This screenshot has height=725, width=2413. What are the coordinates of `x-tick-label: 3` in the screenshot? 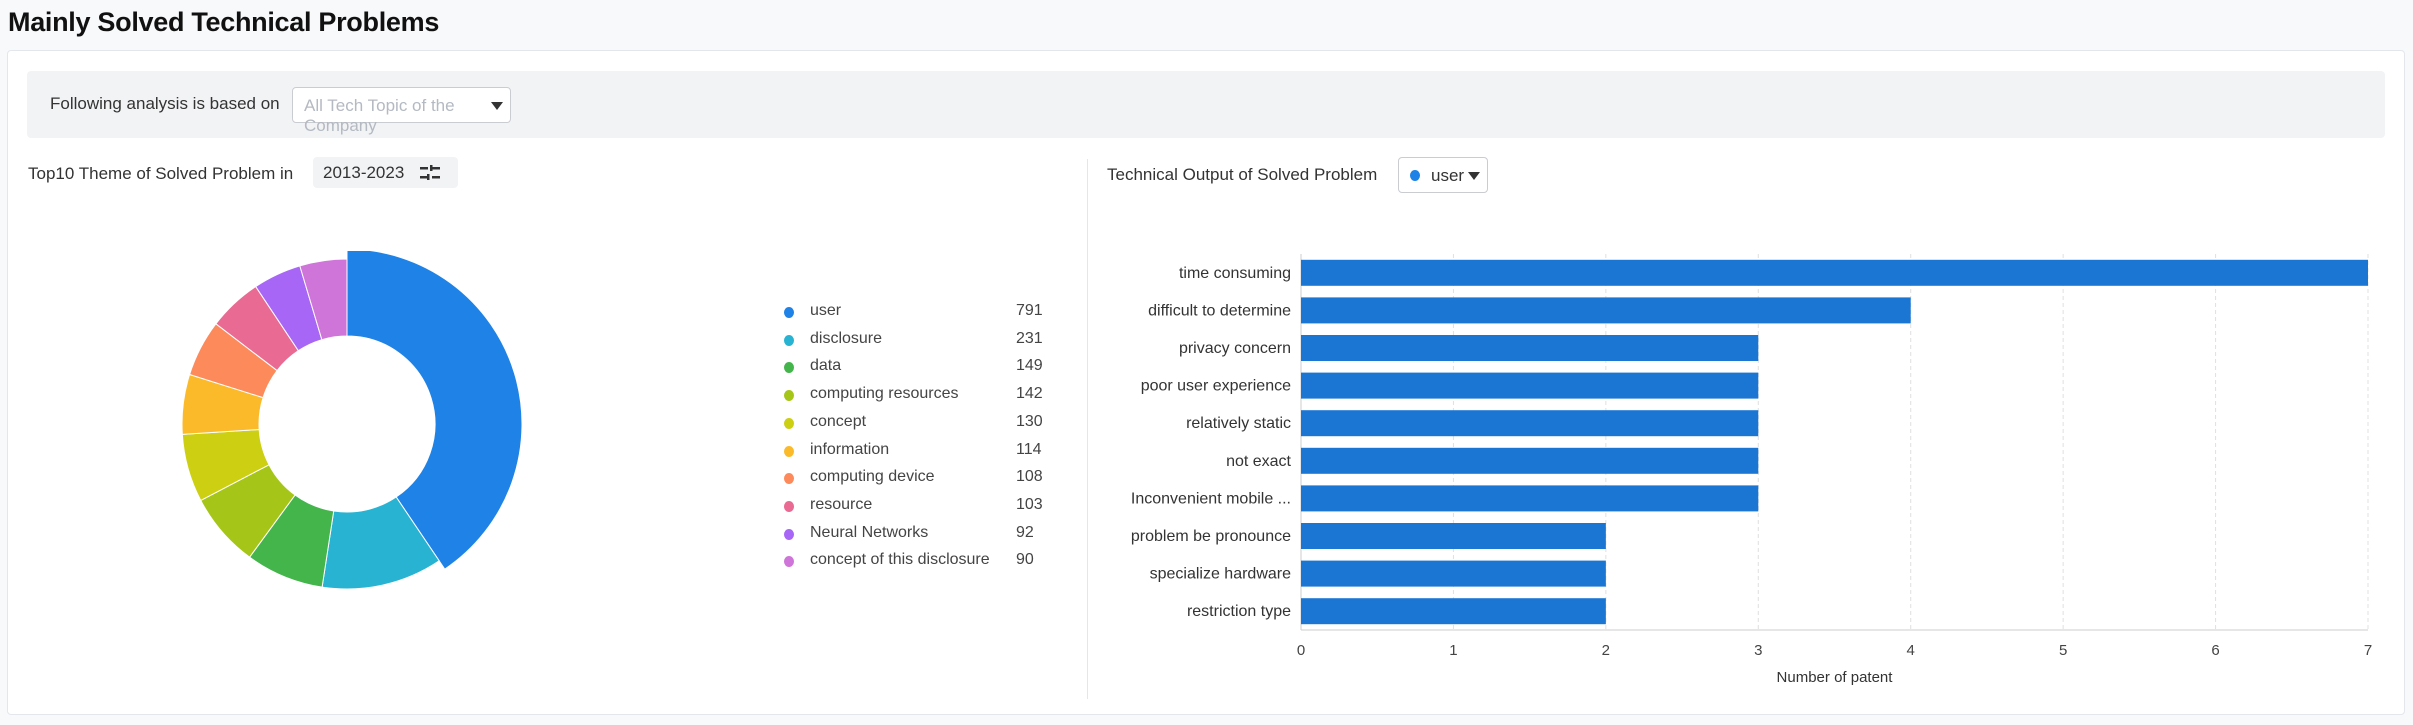 It's located at (1758, 650).